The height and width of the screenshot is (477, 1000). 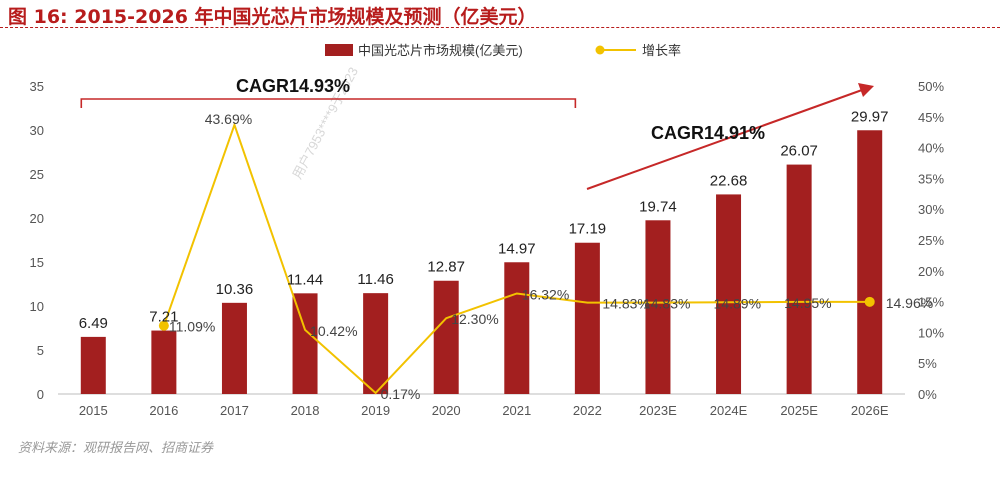 I want to click on y-tick-label: 35, so click(x=37, y=86).